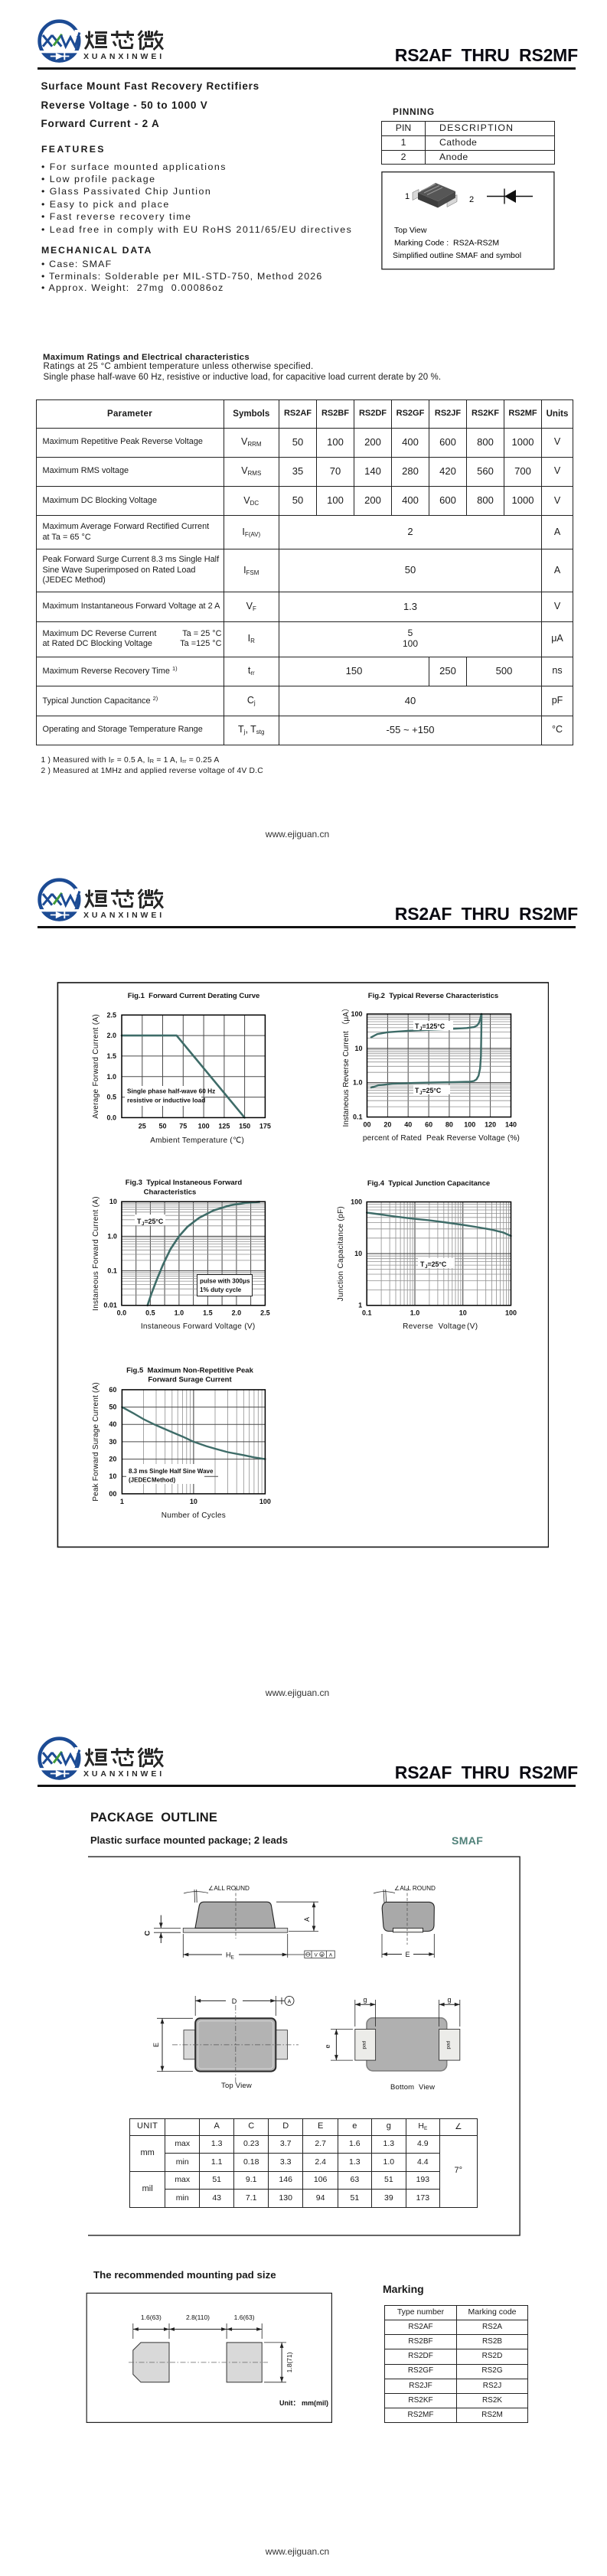  What do you see at coordinates (111, 1035) in the screenshot?
I see `svg-text: 2.0` at bounding box center [111, 1035].